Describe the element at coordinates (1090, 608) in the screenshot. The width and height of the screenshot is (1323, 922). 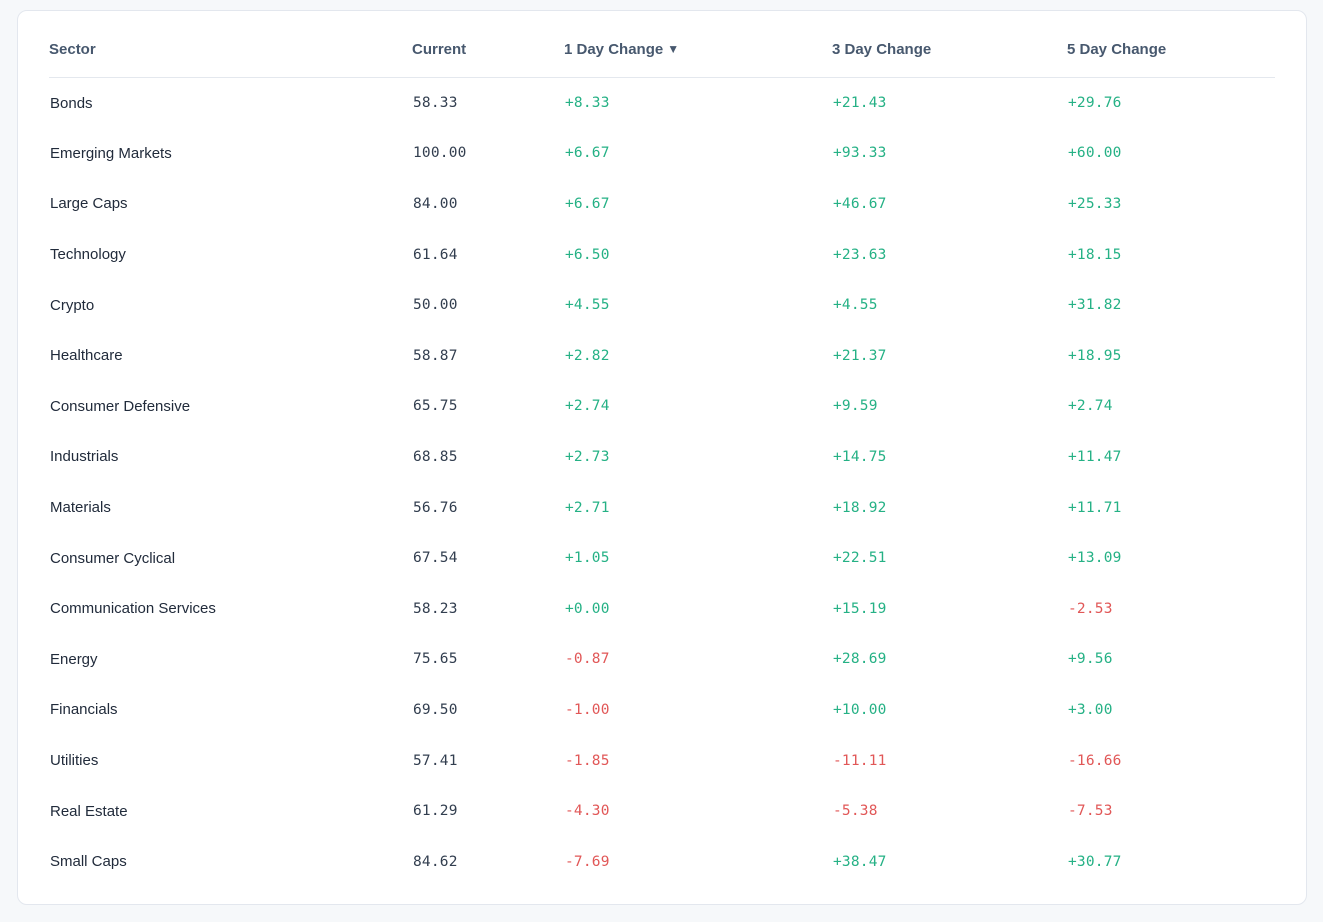
I see `change-5d-cell: -2.53` at that location.